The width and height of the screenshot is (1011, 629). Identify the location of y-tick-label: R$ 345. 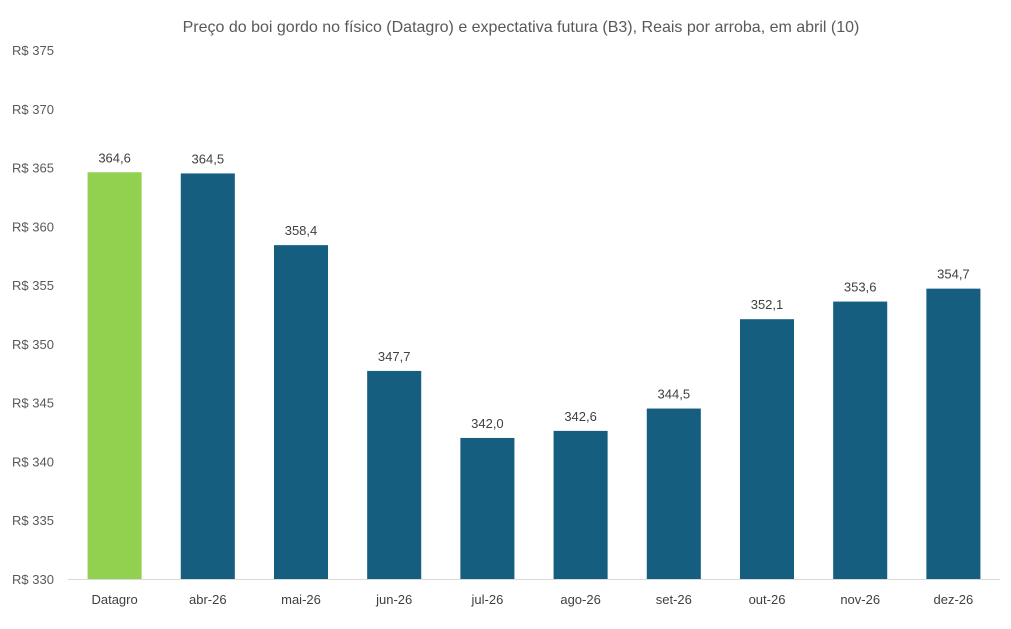
(33, 403).